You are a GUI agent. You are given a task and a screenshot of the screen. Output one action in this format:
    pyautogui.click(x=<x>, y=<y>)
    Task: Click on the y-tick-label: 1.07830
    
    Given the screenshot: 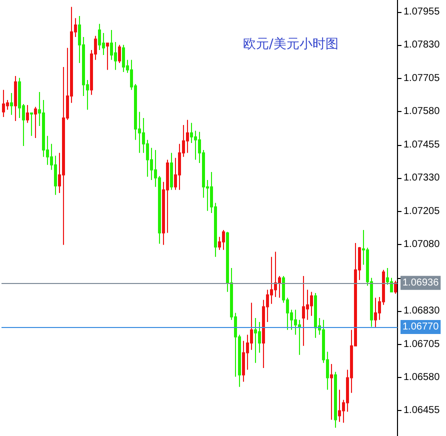 What is the action you would take?
    pyautogui.click(x=422, y=45)
    